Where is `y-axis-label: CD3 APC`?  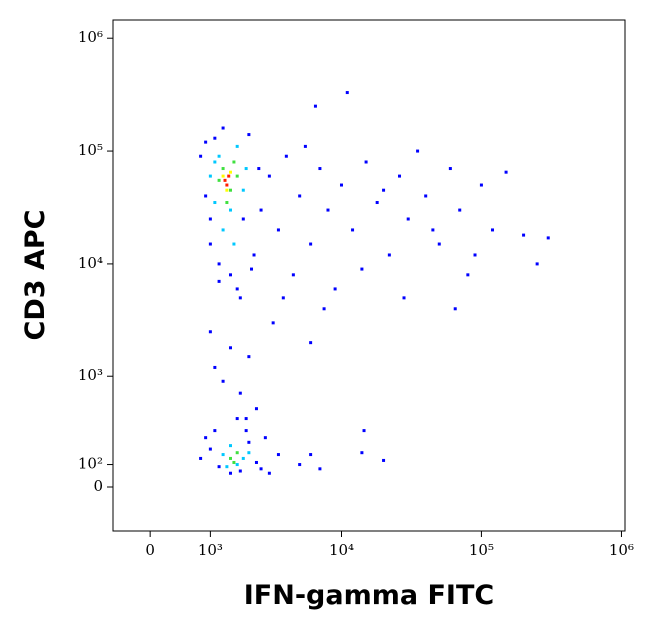 y-axis-label: CD3 APC is located at coordinates (35, 275).